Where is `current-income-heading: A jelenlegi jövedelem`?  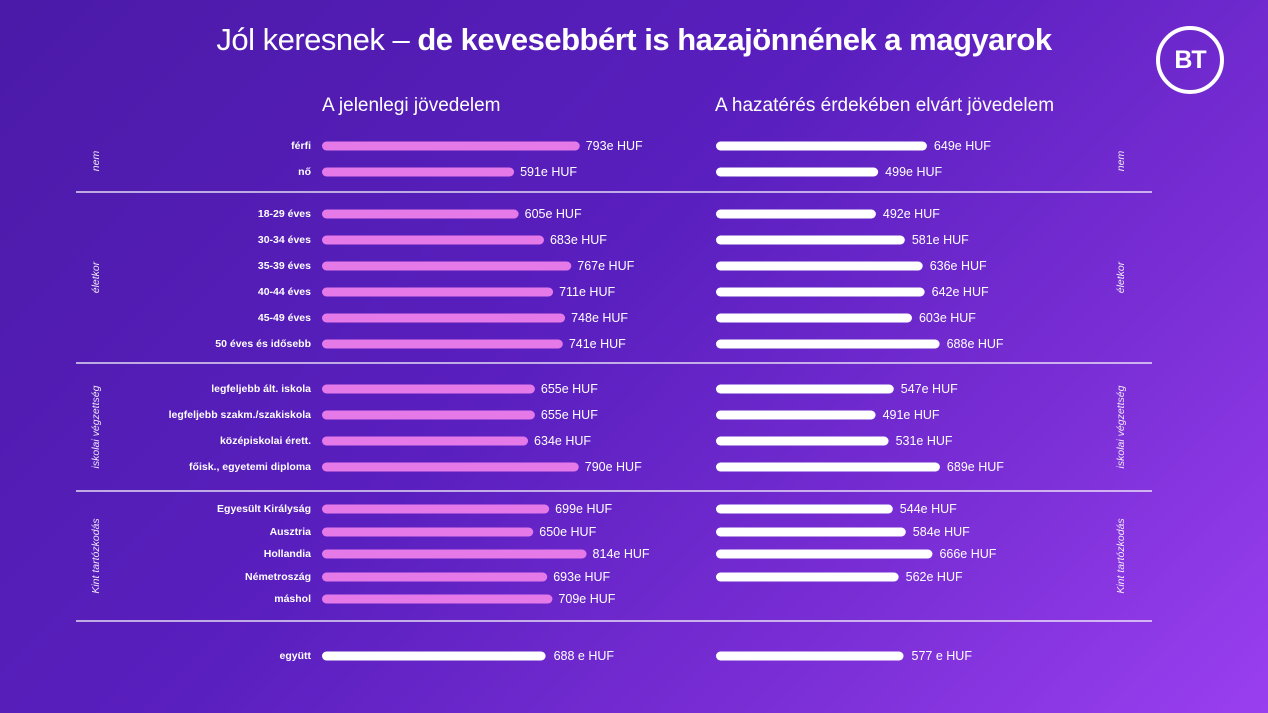 current-income-heading: A jelenlegi jövedelem is located at coordinates (411, 105).